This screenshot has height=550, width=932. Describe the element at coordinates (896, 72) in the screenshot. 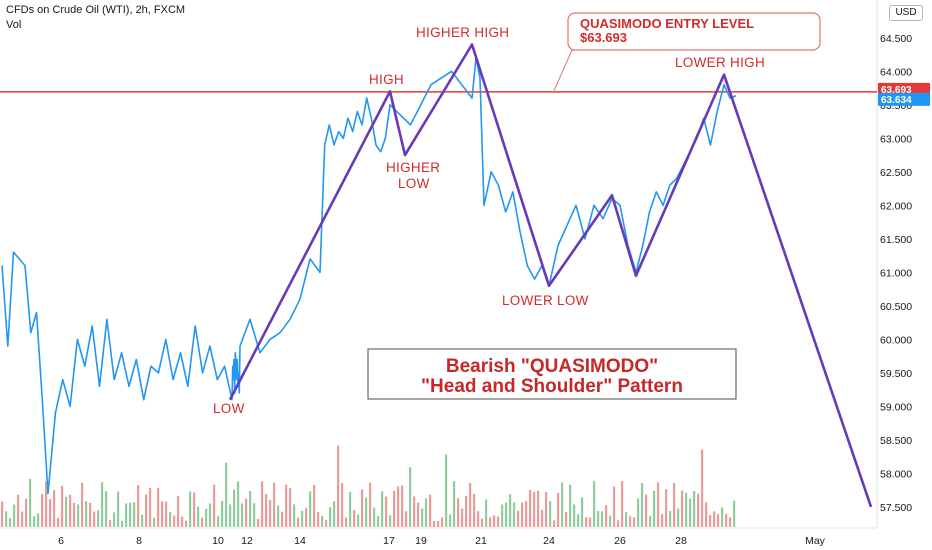

I see `price-tick-label: 64.000` at that location.